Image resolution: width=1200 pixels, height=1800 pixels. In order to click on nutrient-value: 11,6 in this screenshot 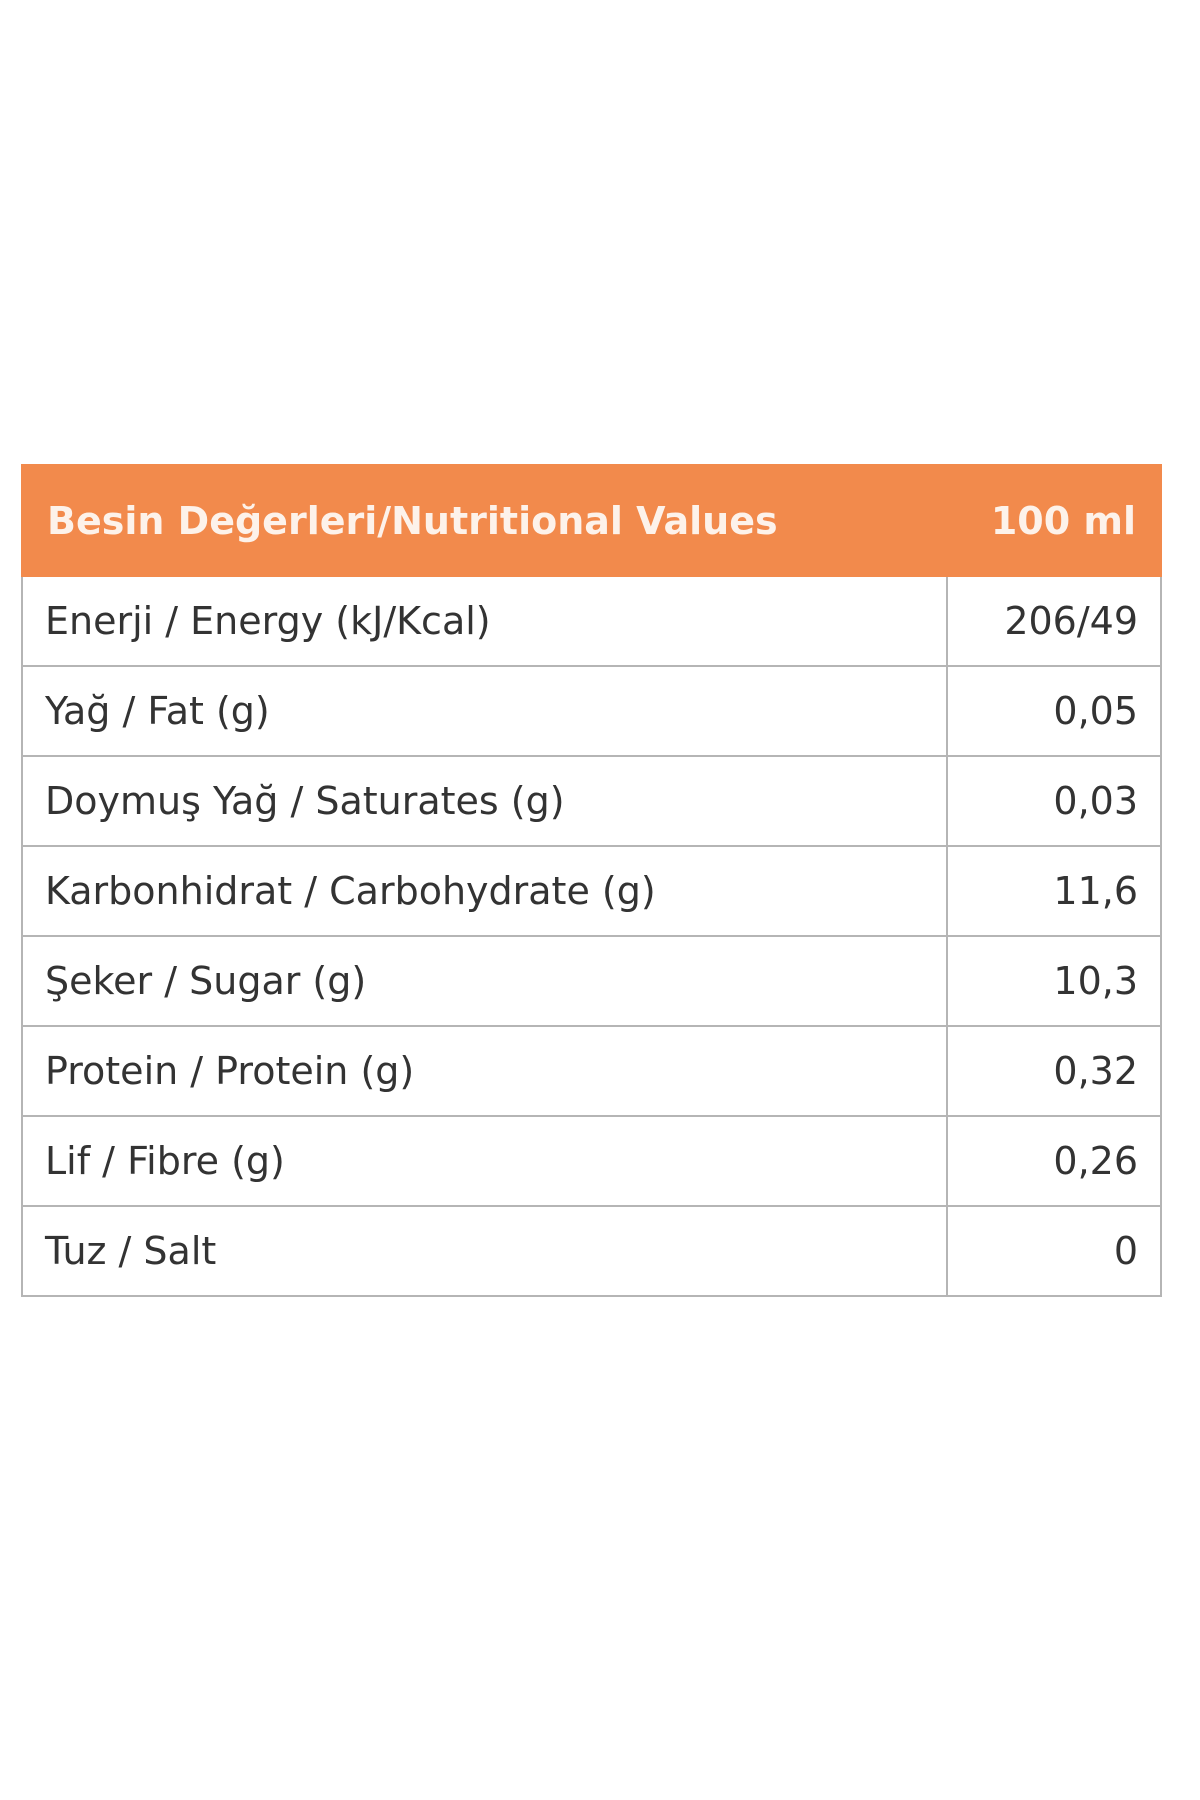, I will do `click(1054, 891)`.